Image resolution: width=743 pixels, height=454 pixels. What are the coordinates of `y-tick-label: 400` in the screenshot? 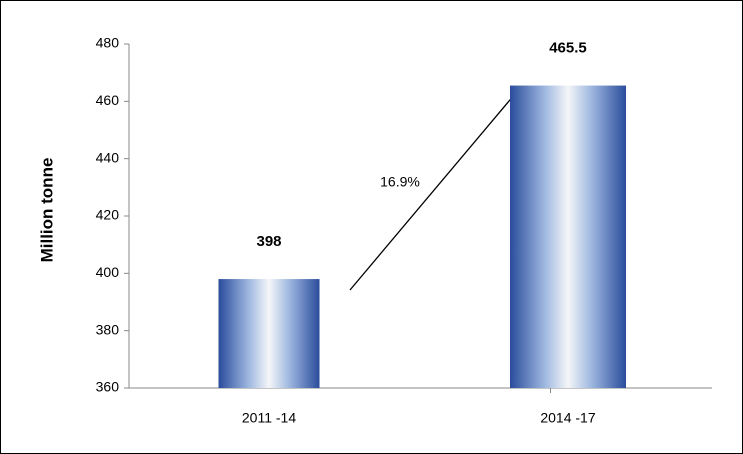 It's located at (108, 272).